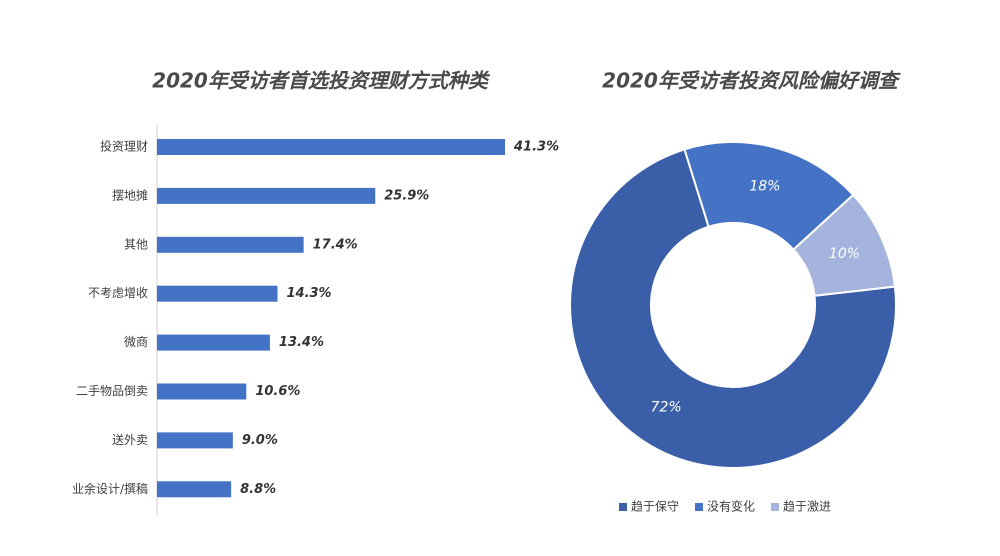 Image resolution: width=1000 pixels, height=556 pixels. Describe the element at coordinates (258, 489) in the screenshot. I see `value-label: 8.8%` at that location.